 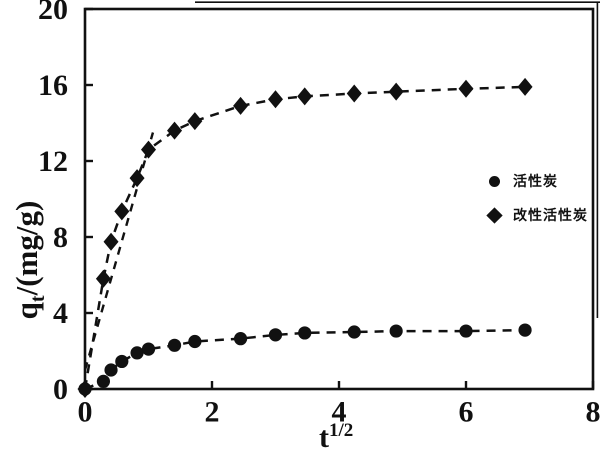 What do you see at coordinates (53, 161) in the screenshot?
I see `y-tick-label: 12` at bounding box center [53, 161].